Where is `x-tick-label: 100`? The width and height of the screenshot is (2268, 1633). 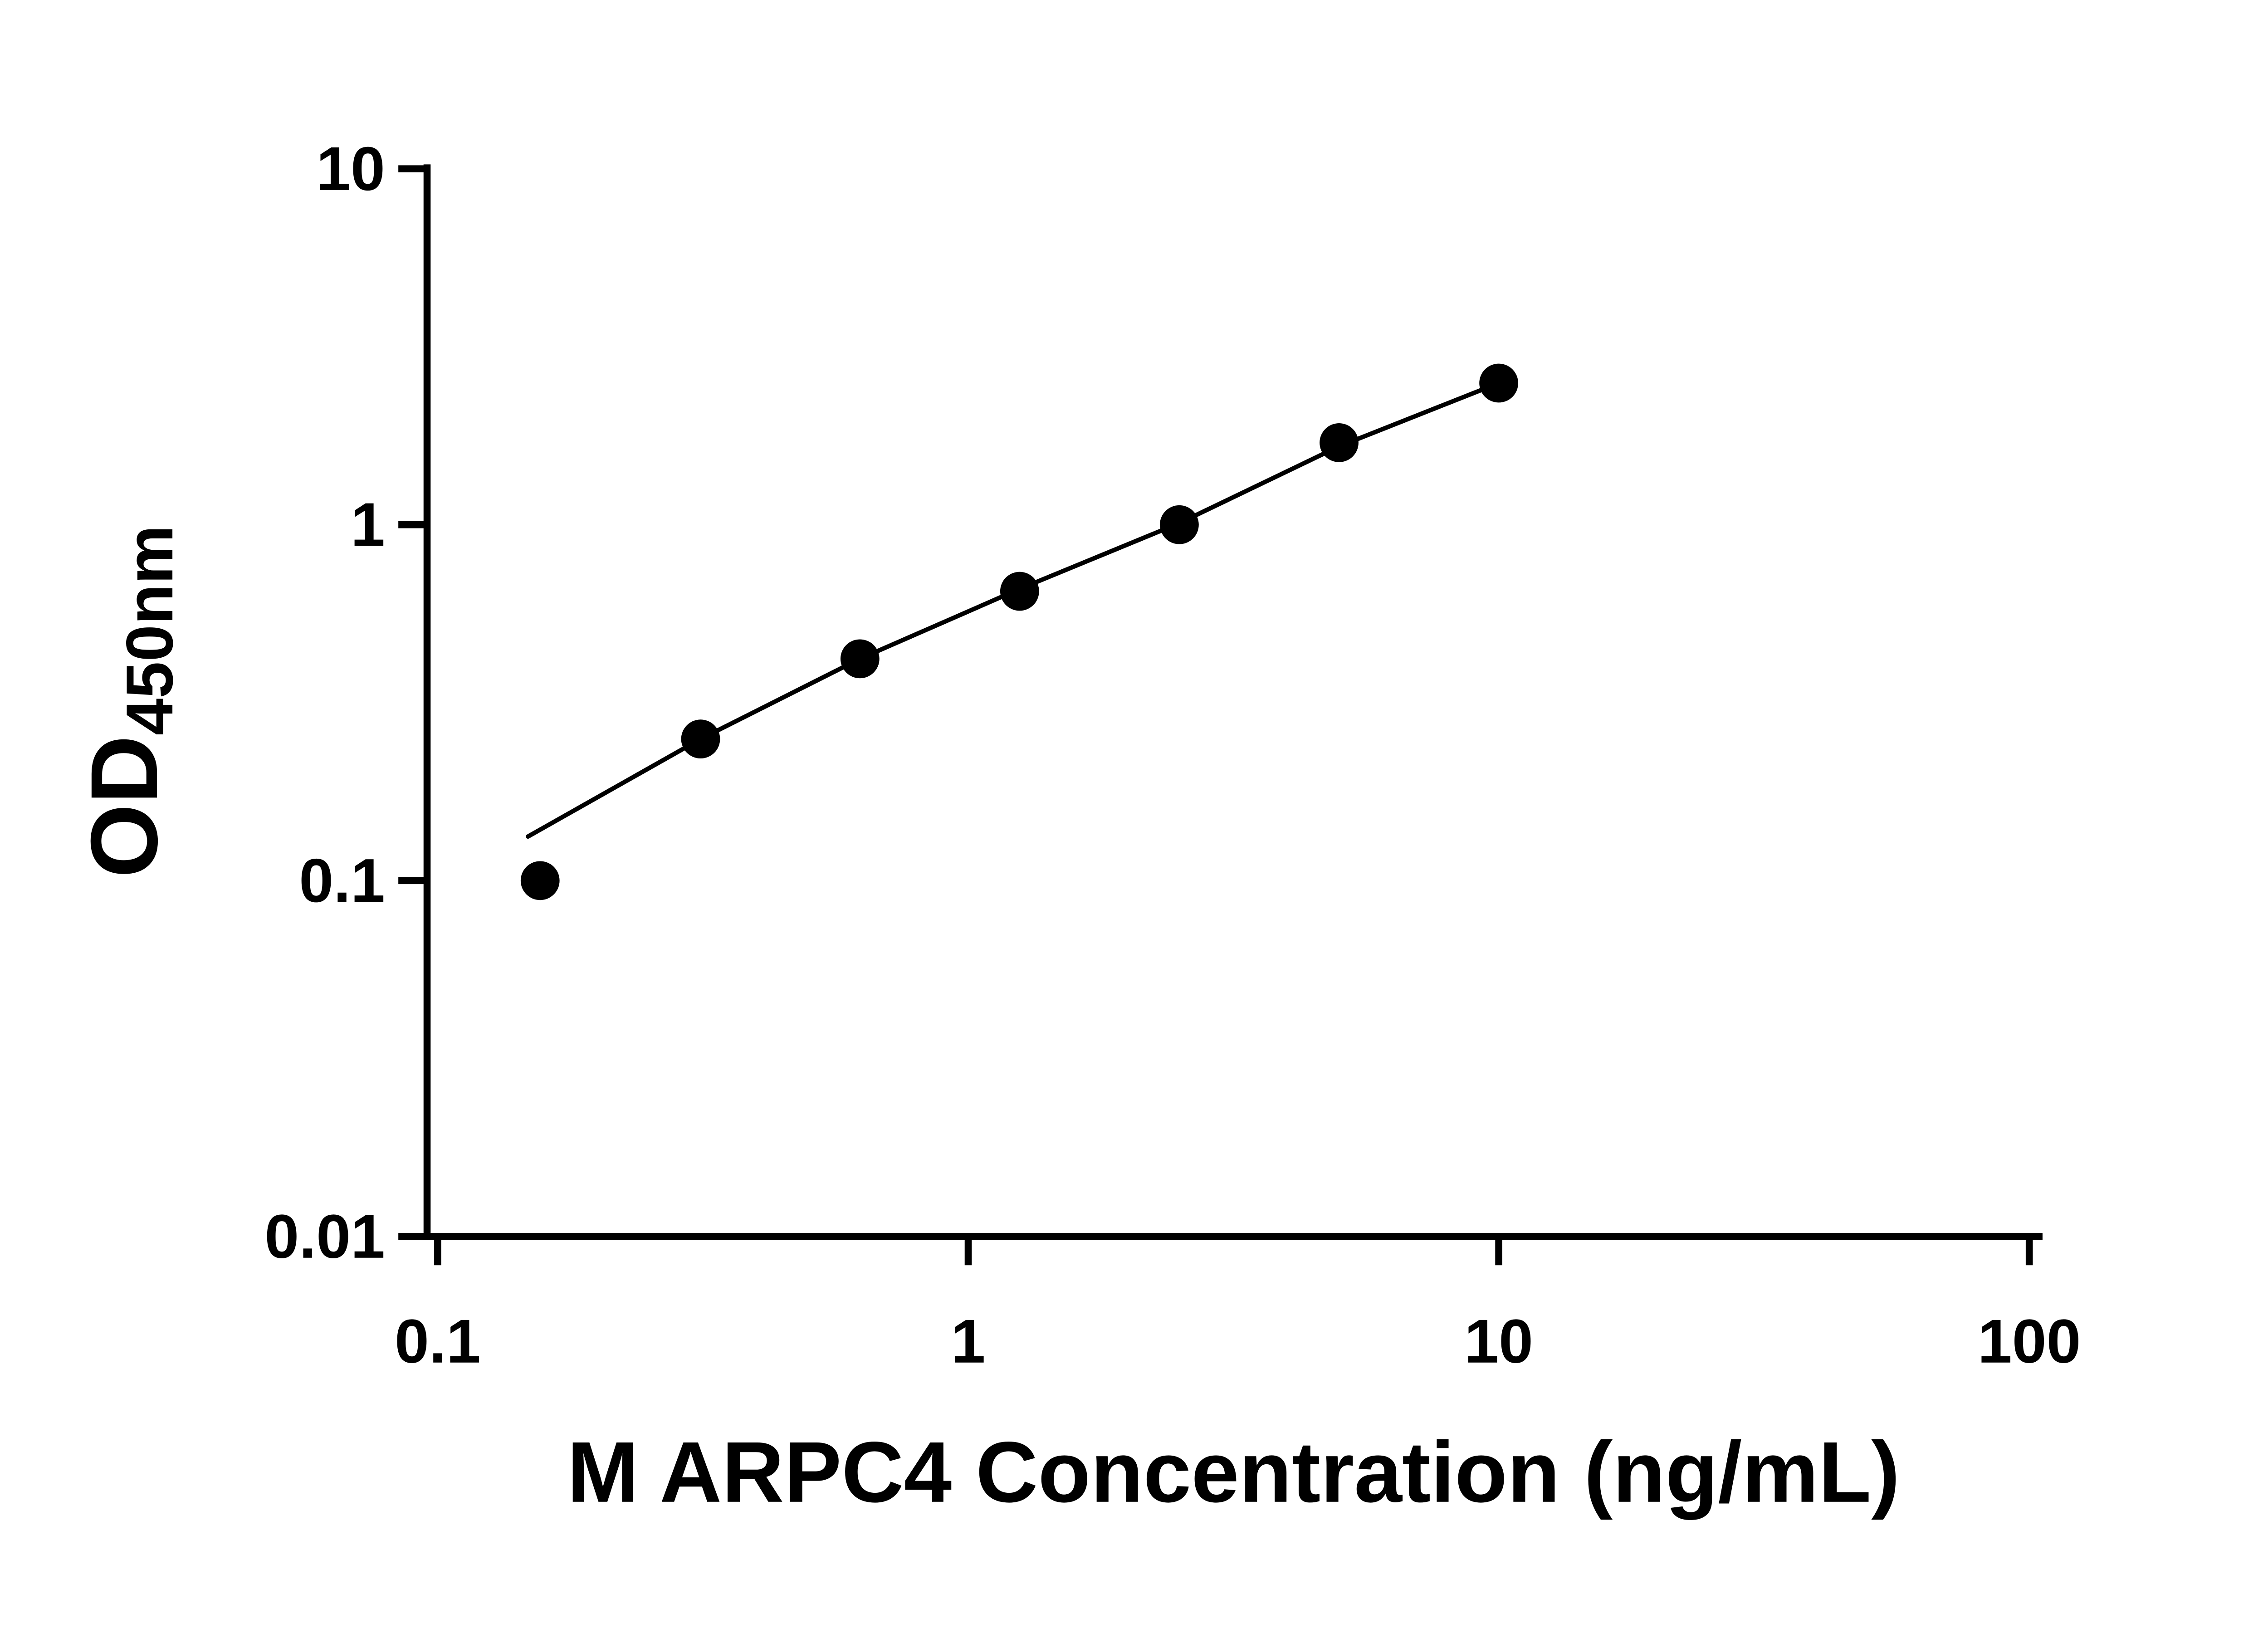 x-tick-label: 100 is located at coordinates (2030, 1341).